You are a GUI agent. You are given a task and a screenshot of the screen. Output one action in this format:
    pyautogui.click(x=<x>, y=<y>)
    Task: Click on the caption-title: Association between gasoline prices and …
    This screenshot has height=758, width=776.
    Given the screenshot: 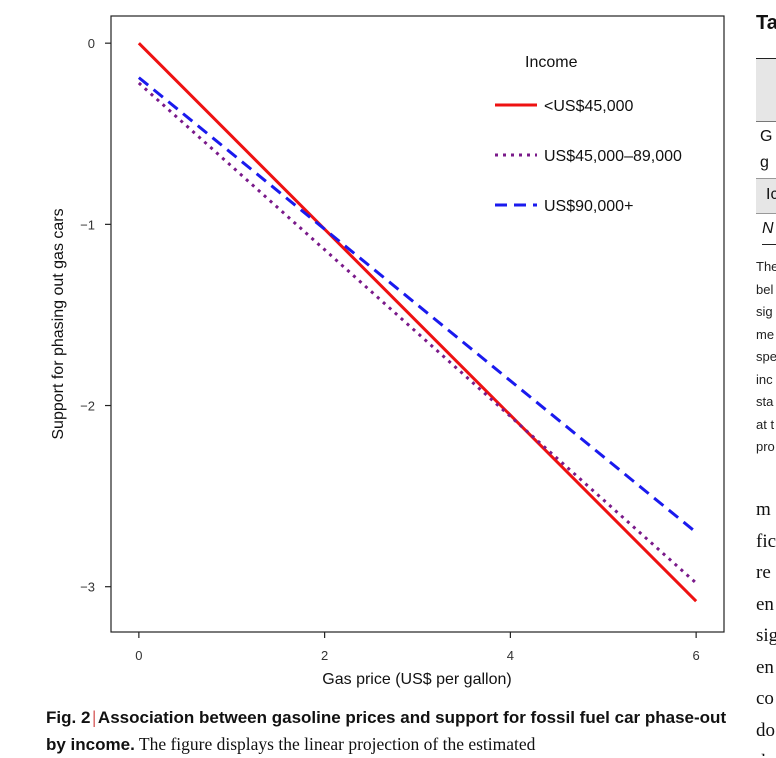 What is the action you would take?
    pyautogui.click(x=386, y=731)
    